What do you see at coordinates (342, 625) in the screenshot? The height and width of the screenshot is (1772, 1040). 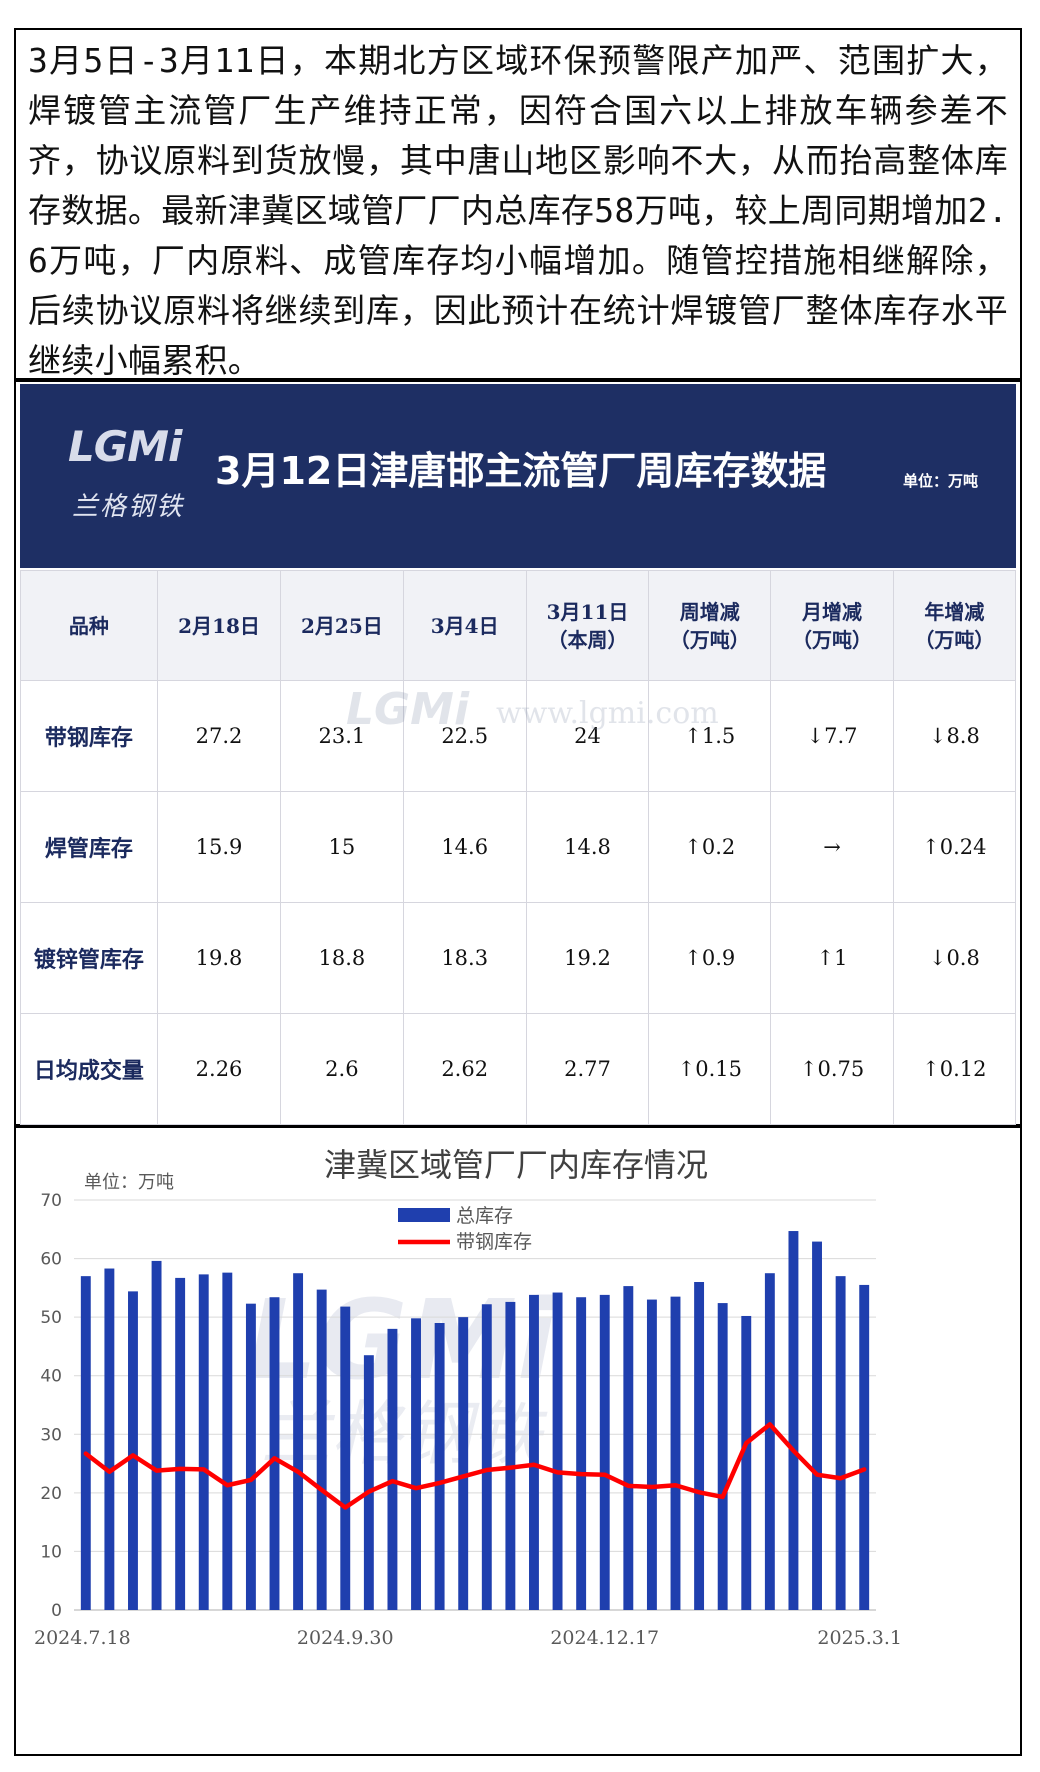 I see `column-header: 2月25日` at bounding box center [342, 625].